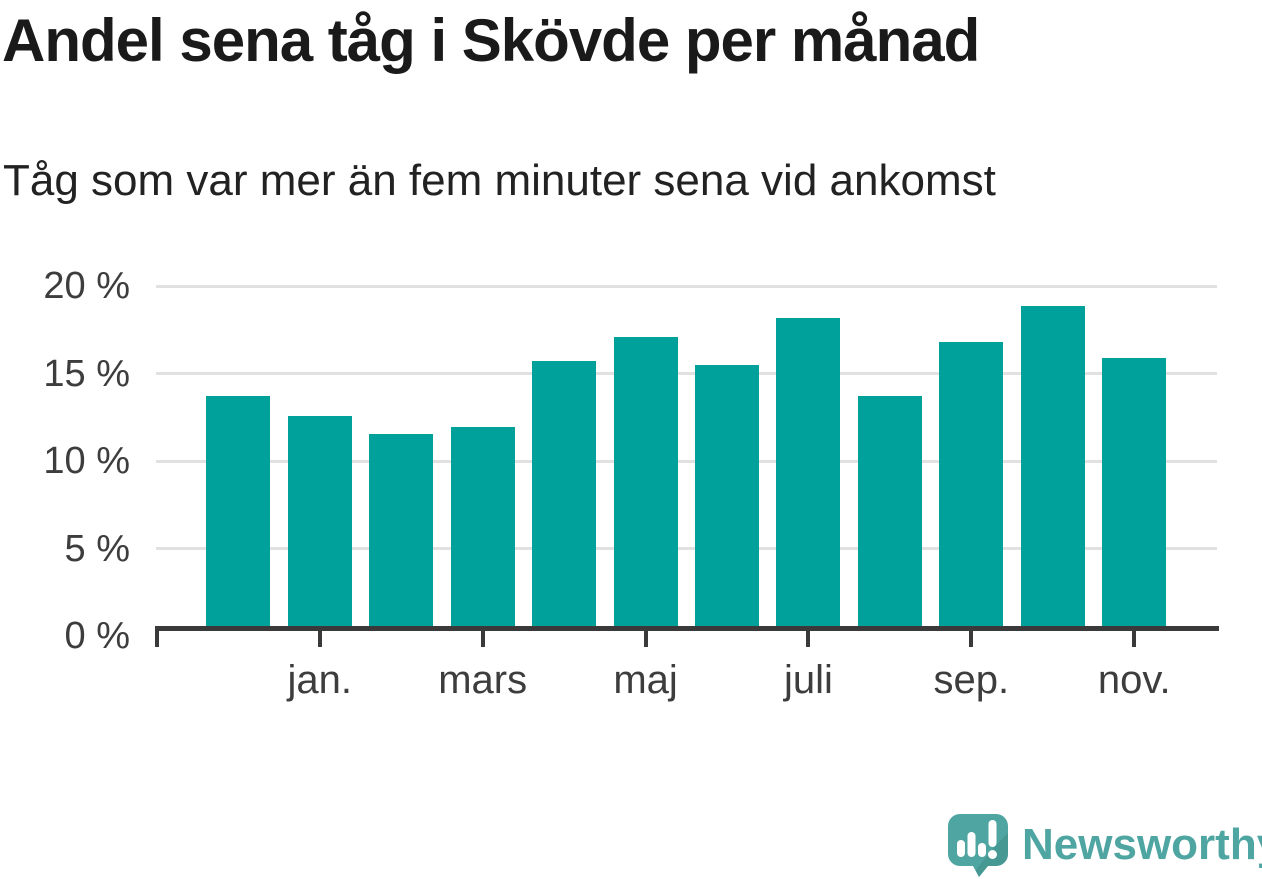 The height and width of the screenshot is (879, 1262). I want to click on gridline-10%, so click(686, 461).